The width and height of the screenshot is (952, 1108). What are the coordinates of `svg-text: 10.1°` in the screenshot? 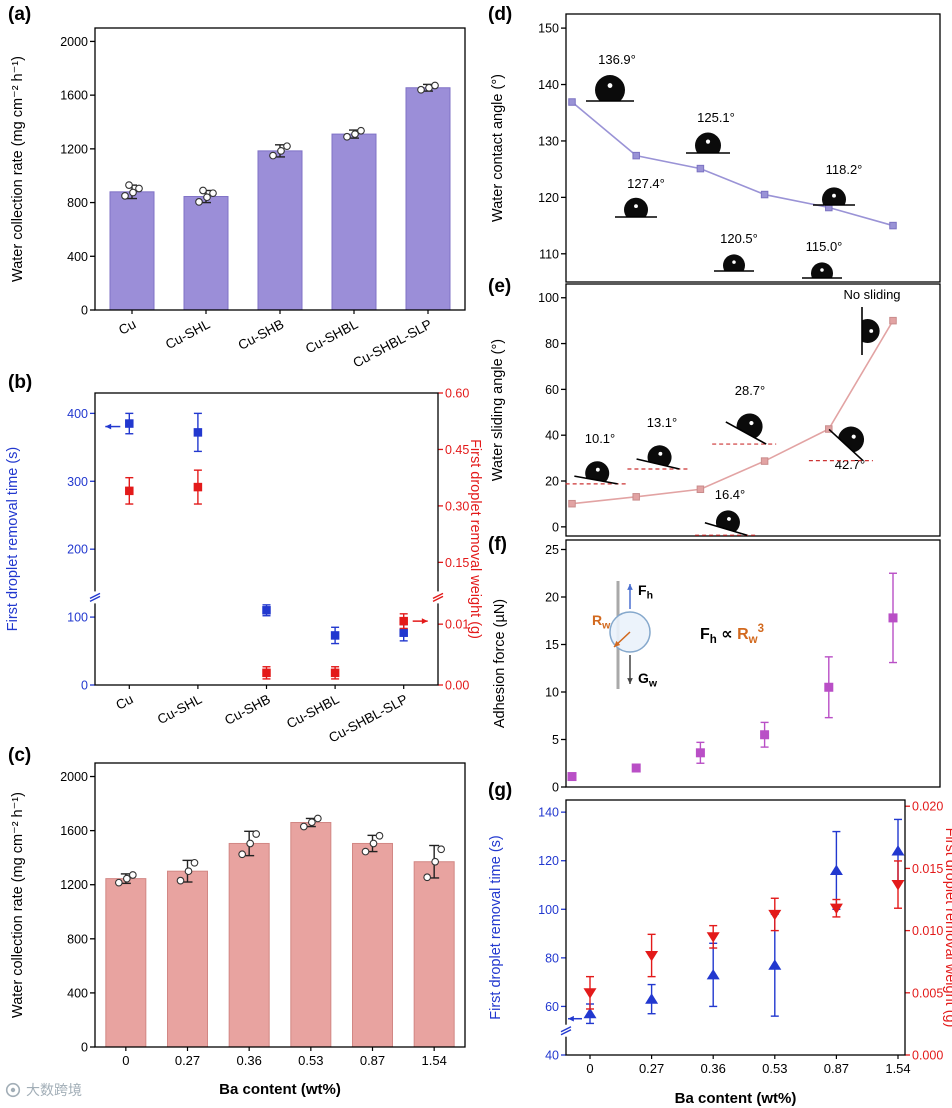 It's located at (600, 438).